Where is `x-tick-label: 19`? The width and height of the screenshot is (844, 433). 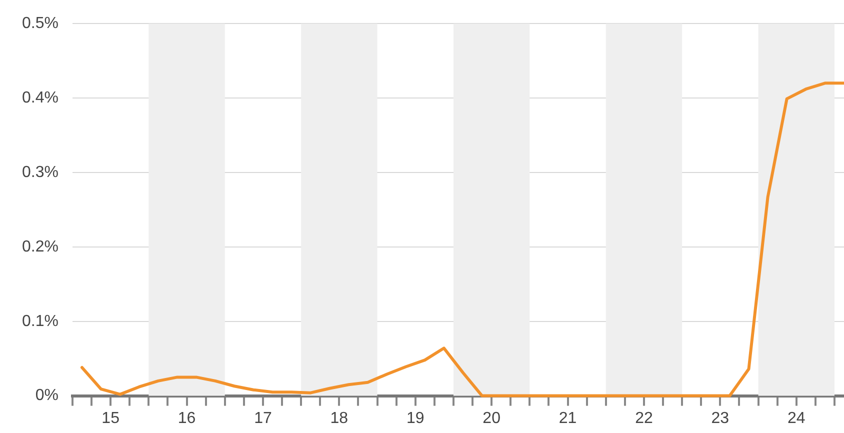
x-tick-label: 19 is located at coordinates (415, 418).